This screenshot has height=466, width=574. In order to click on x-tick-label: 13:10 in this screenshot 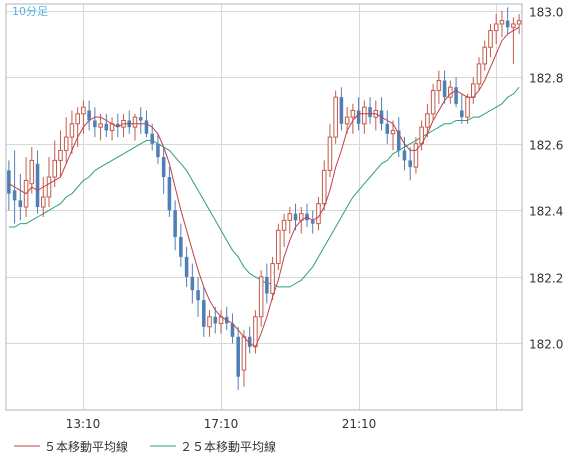, I will do `click(83, 424)`.